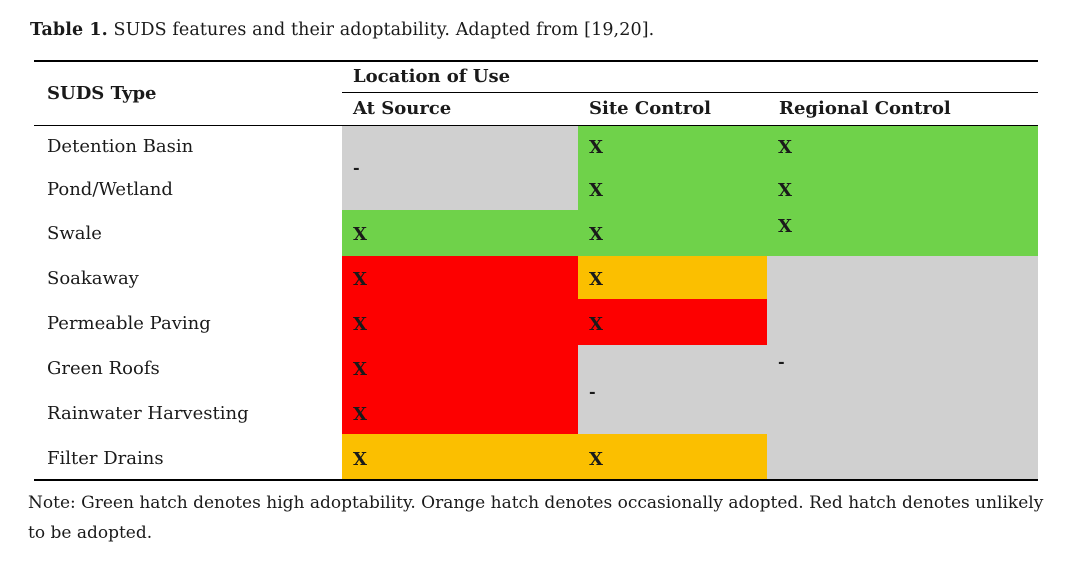  What do you see at coordinates (902, 191) in the screenshot?
I see `cell-bg-regional-green` at bounding box center [902, 191].